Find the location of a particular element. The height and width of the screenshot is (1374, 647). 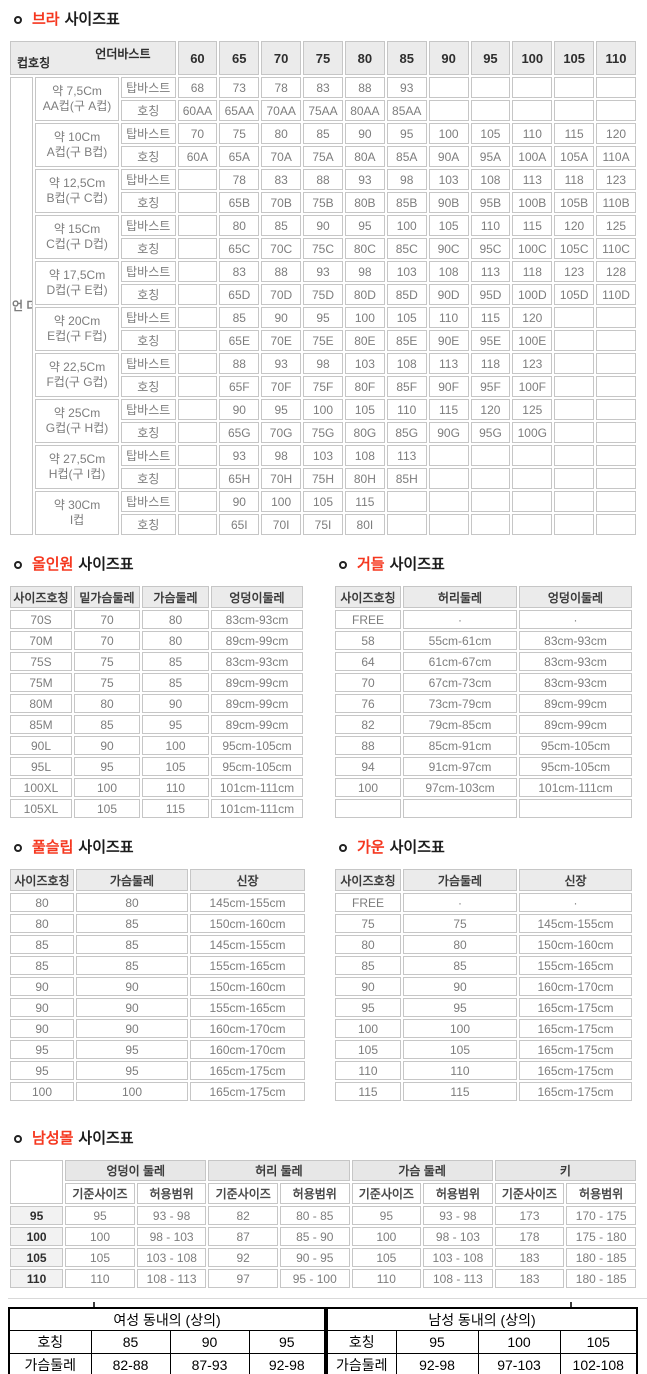

column-header: 사이즈호칭 is located at coordinates (368, 880).